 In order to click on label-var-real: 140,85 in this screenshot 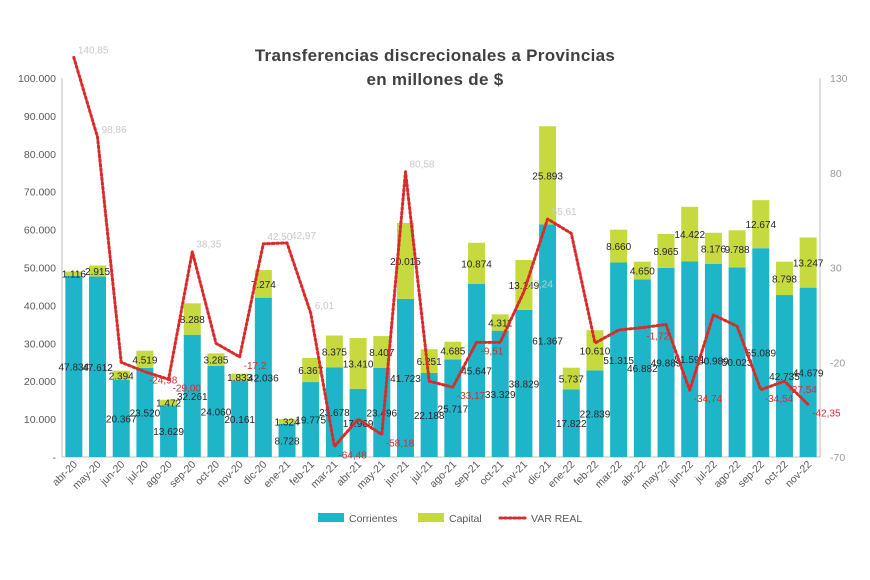, I will do `click(93, 50)`.